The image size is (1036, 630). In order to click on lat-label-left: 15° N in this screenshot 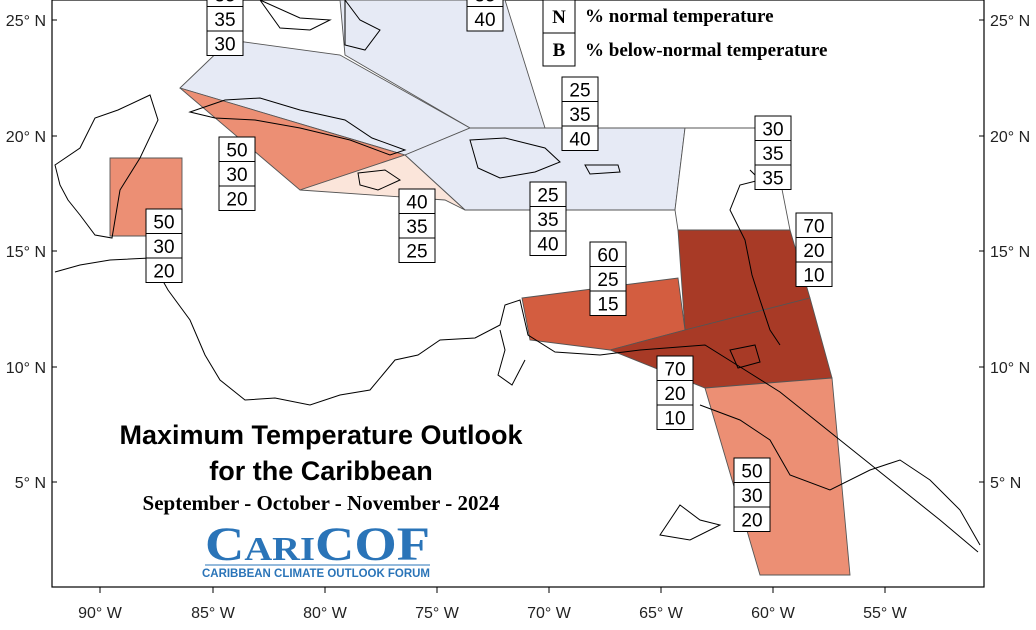, I will do `click(26, 252)`.